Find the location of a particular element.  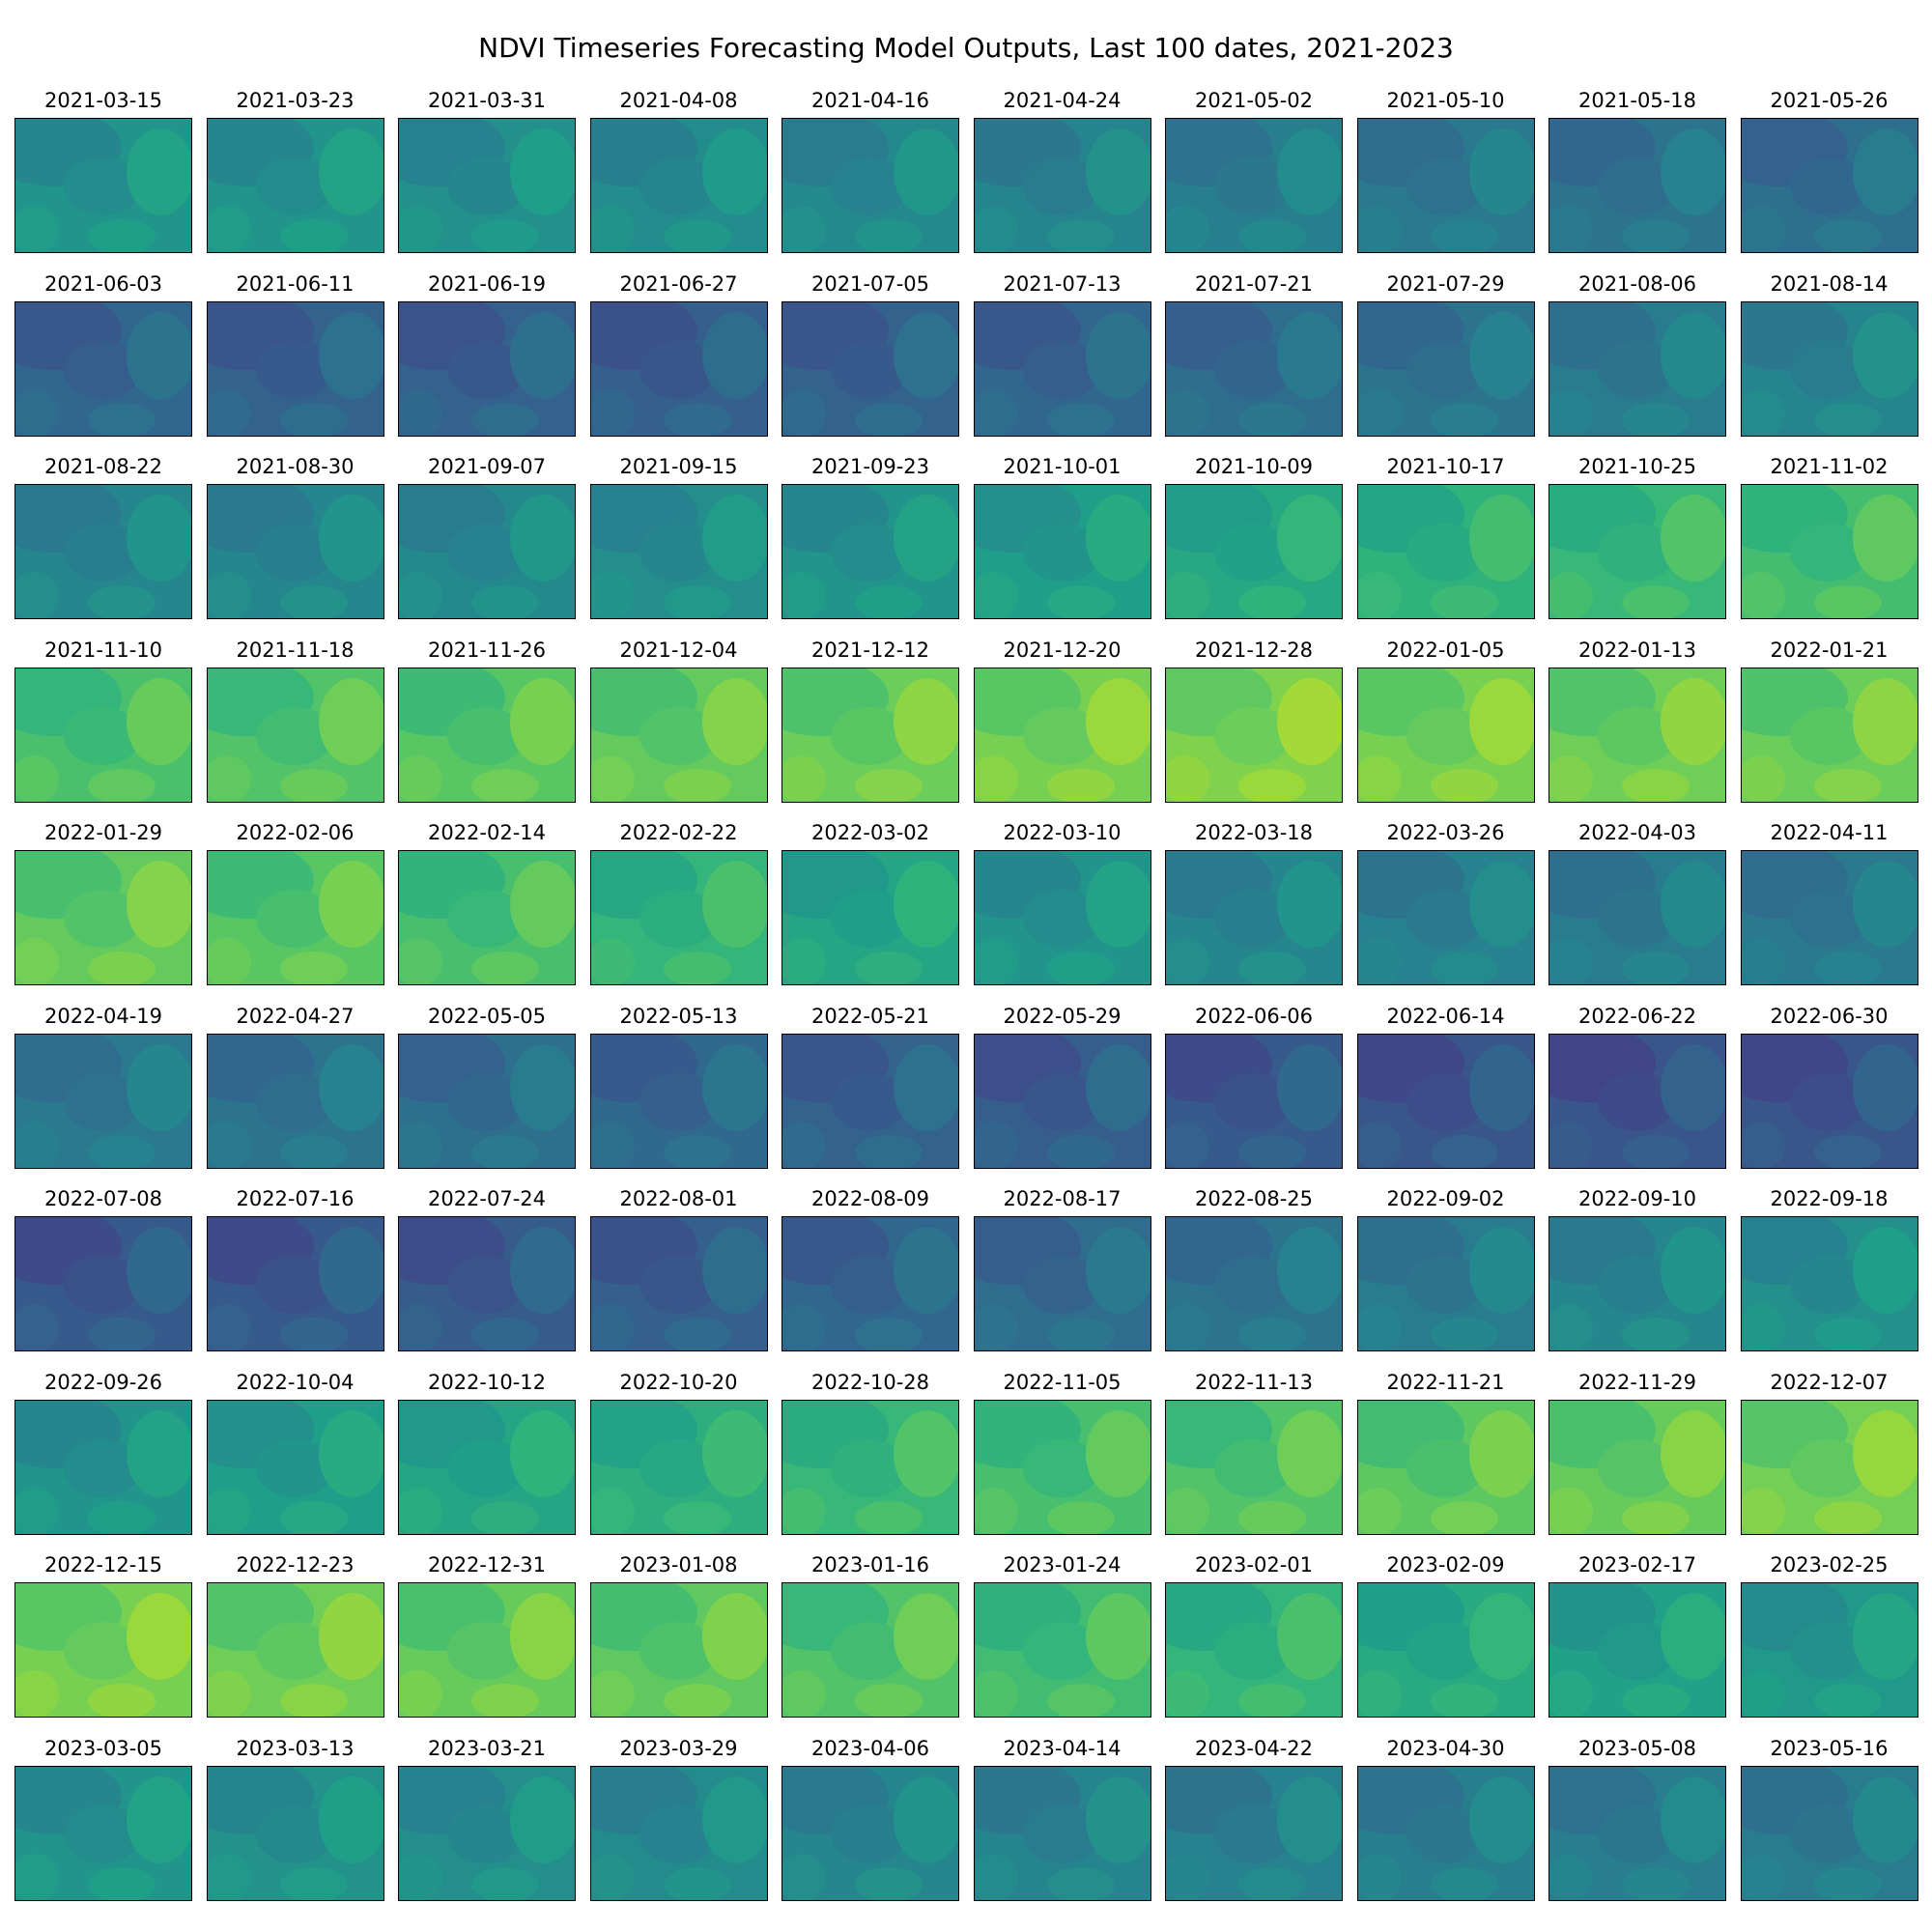

subplot: 2021-12-28 is located at coordinates (1254, 720).